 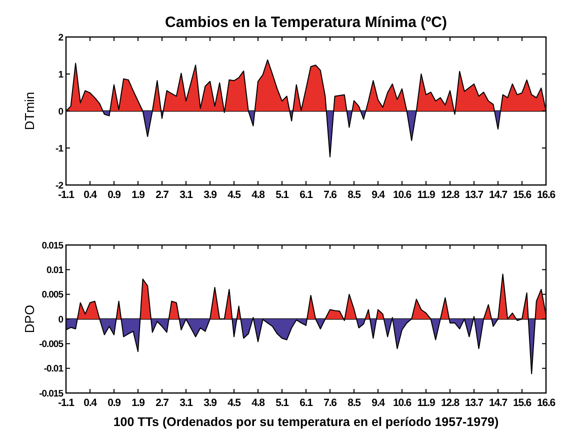 What do you see at coordinates (61, 74) in the screenshot?
I see `y-tick-label: 1` at bounding box center [61, 74].